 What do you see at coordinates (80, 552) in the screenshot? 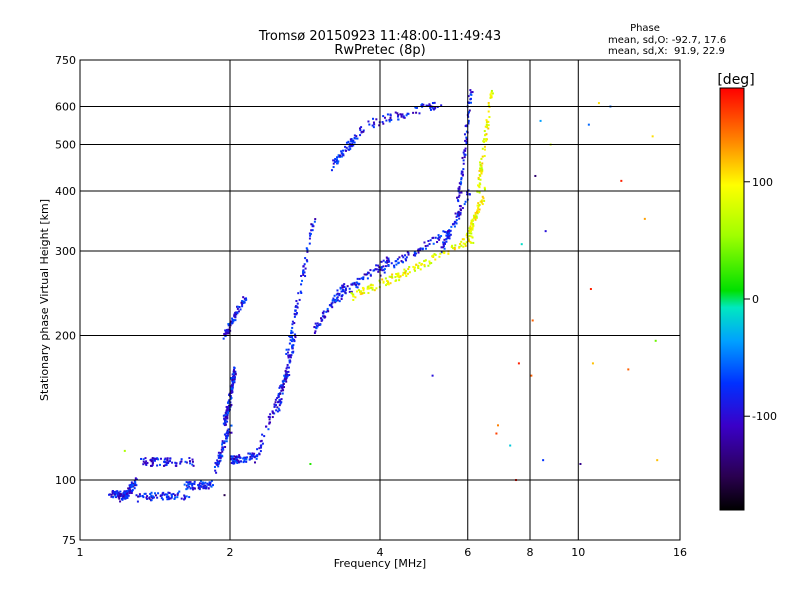
I see `x-tick-label: 1` at bounding box center [80, 552].